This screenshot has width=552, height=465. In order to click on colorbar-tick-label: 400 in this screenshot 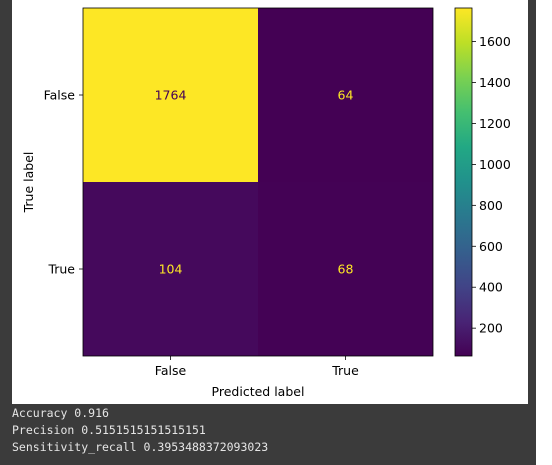, I will do `click(491, 287)`.